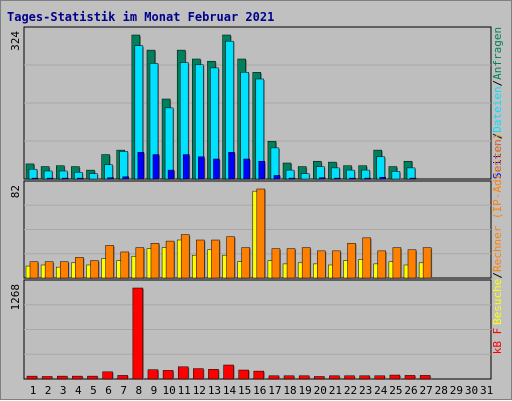  I want to click on x-tick-day-13: 13, so click(214, 390).